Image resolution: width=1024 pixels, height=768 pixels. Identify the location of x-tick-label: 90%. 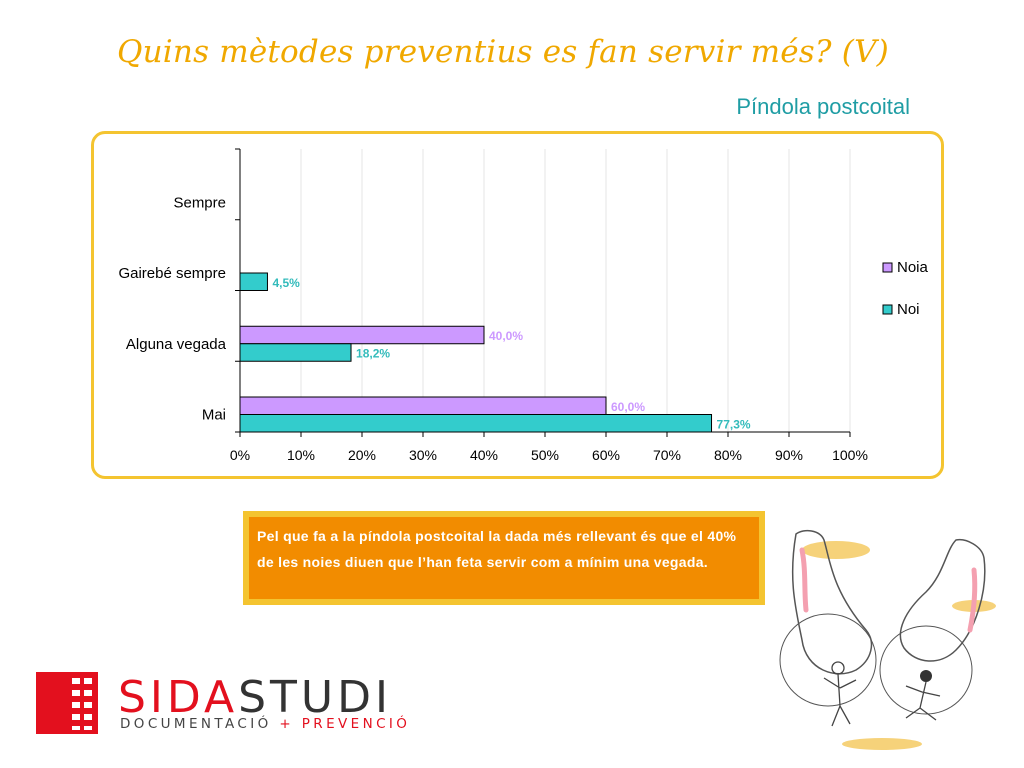
(789, 455).